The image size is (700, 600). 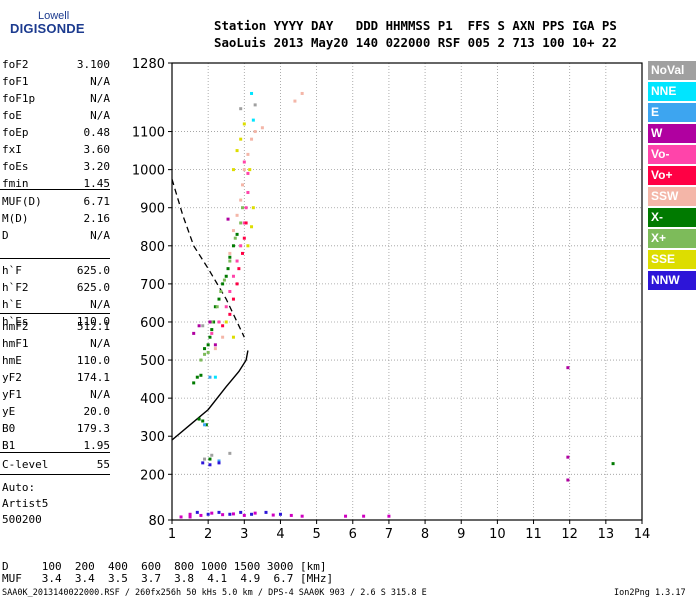 What do you see at coordinates (56, 218) in the screenshot?
I see `param-m-d-: M(D) 2.16` at bounding box center [56, 218].